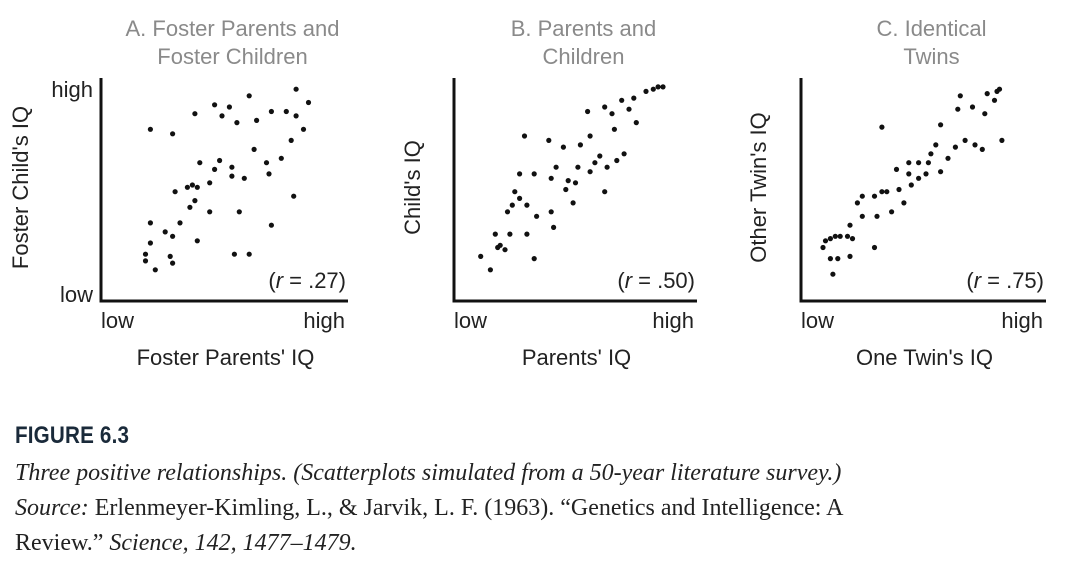  What do you see at coordinates (72, 89) in the screenshot?
I see `y-axis-high-label: high` at bounding box center [72, 89].